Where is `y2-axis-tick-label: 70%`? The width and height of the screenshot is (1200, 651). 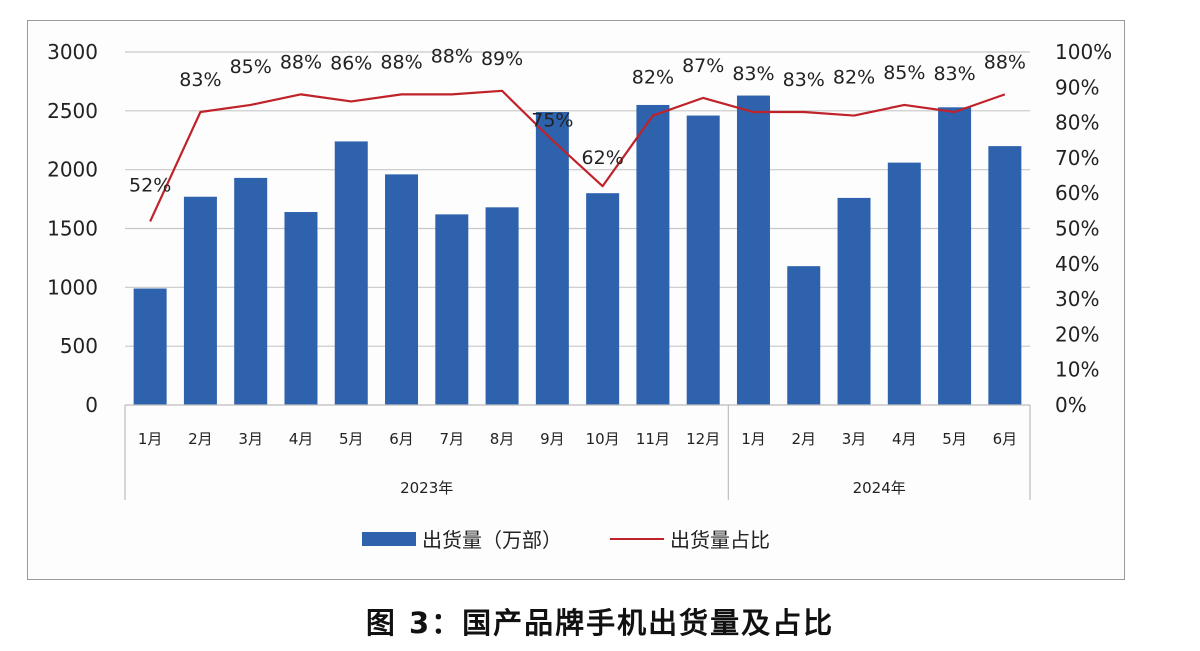
y2-axis-tick-label: 70% is located at coordinates (1077, 158).